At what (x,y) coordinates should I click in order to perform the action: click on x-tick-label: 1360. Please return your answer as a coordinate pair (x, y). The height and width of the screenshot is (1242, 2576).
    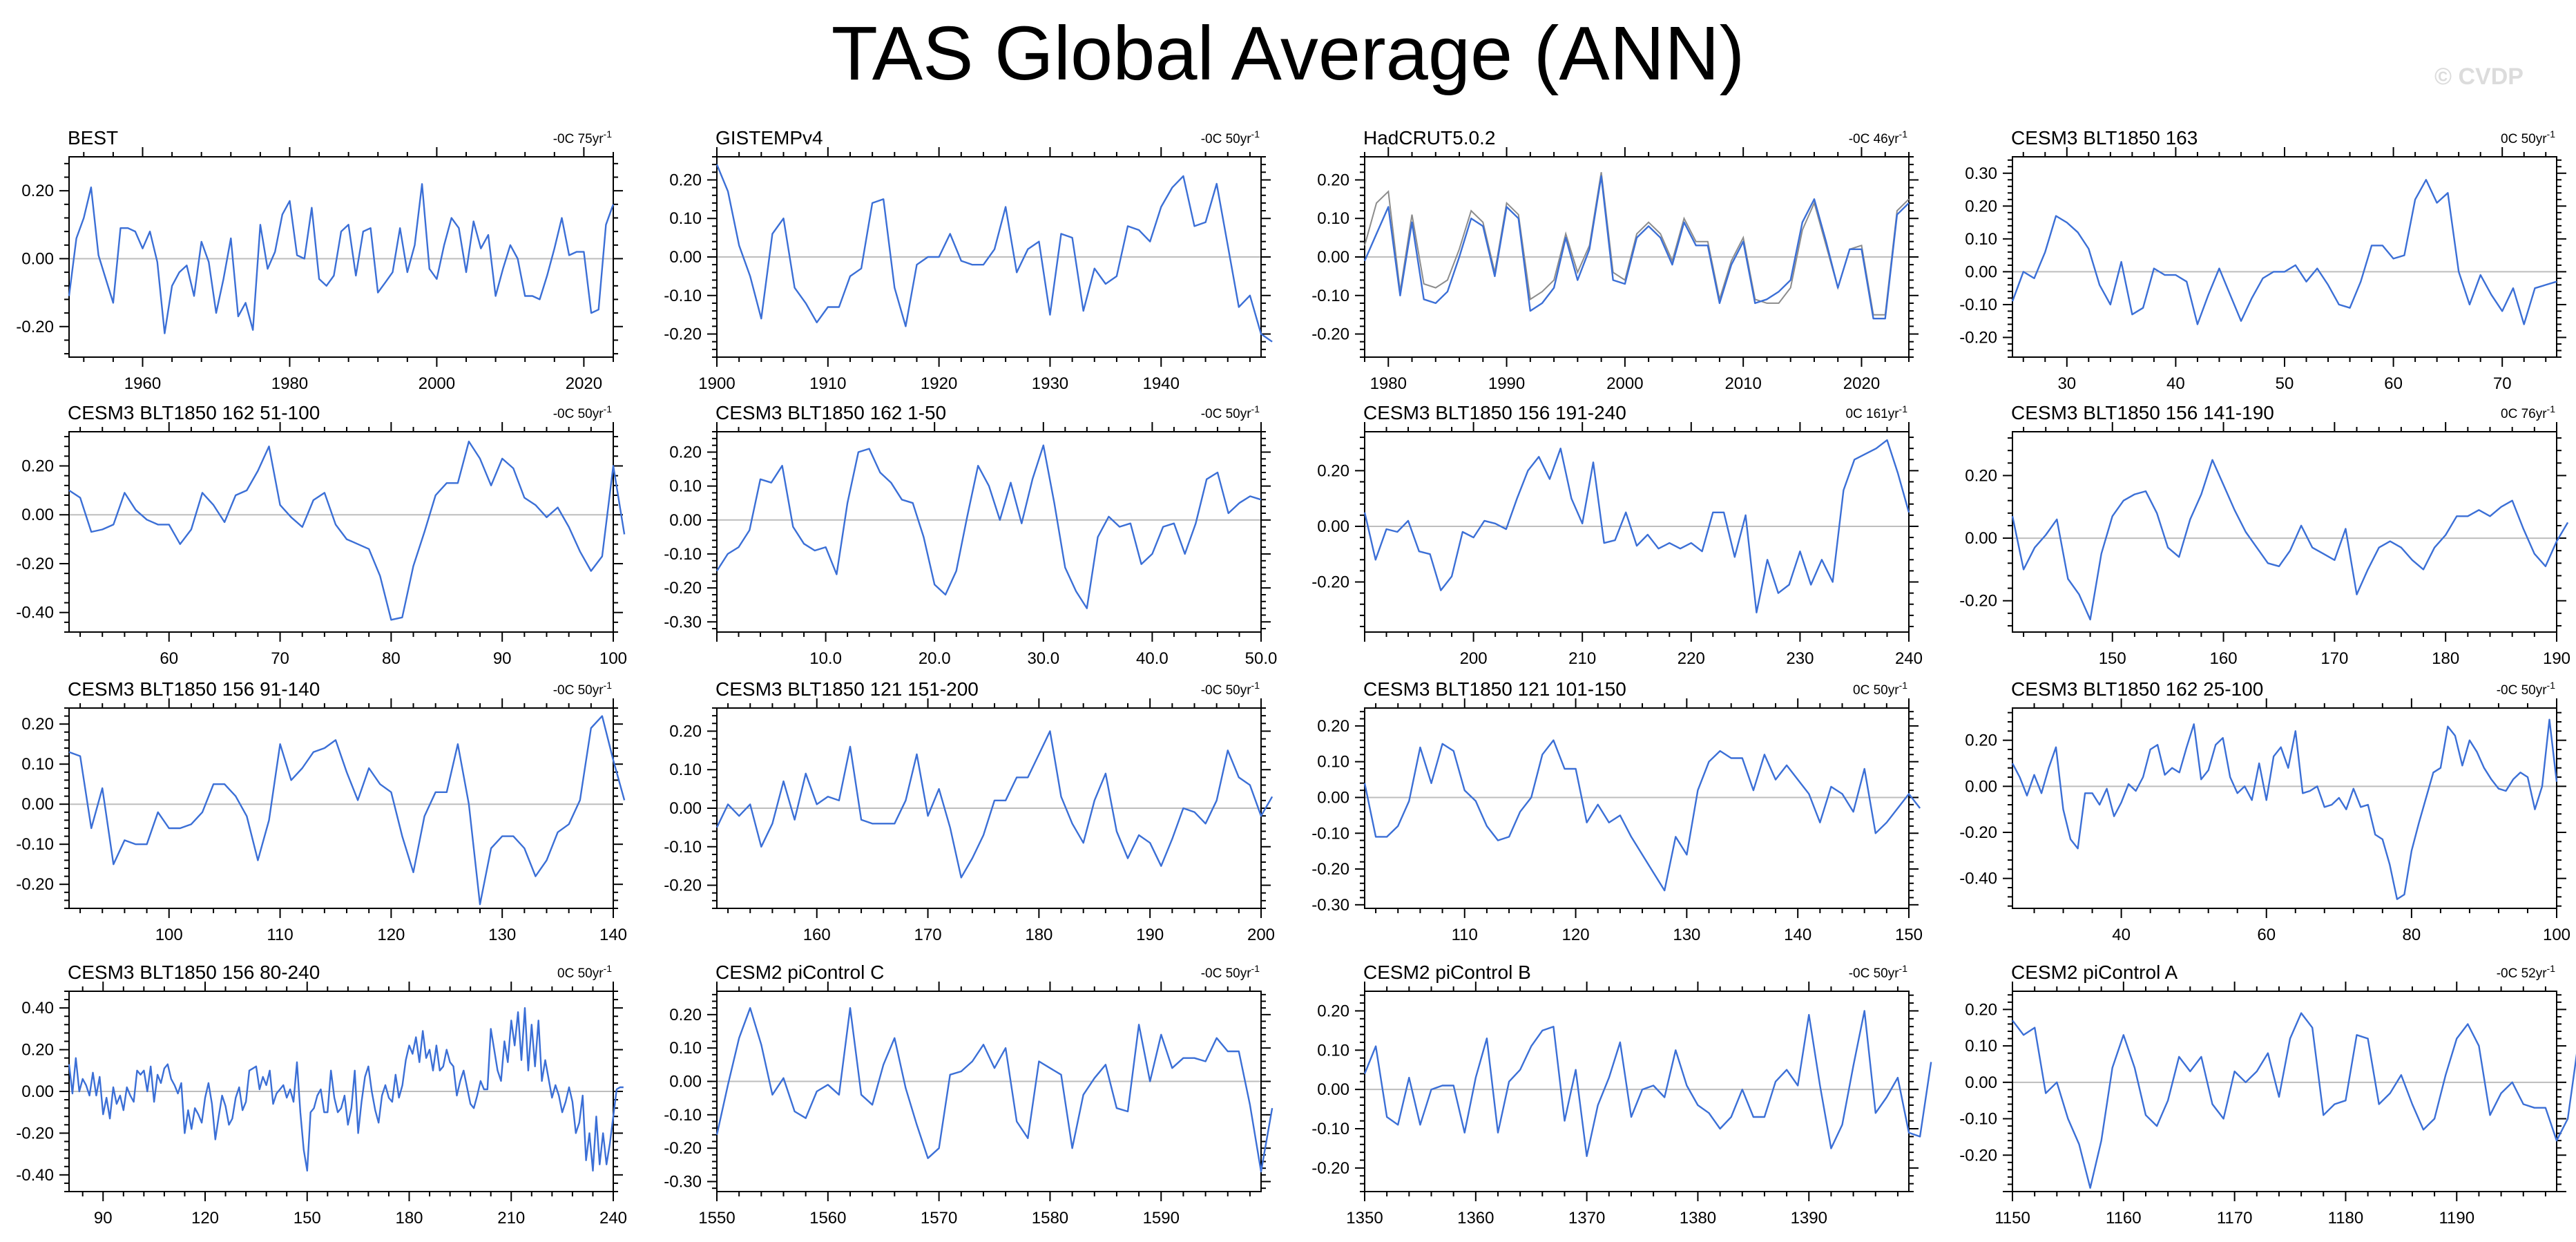
    Looking at the image, I should click on (1475, 1218).